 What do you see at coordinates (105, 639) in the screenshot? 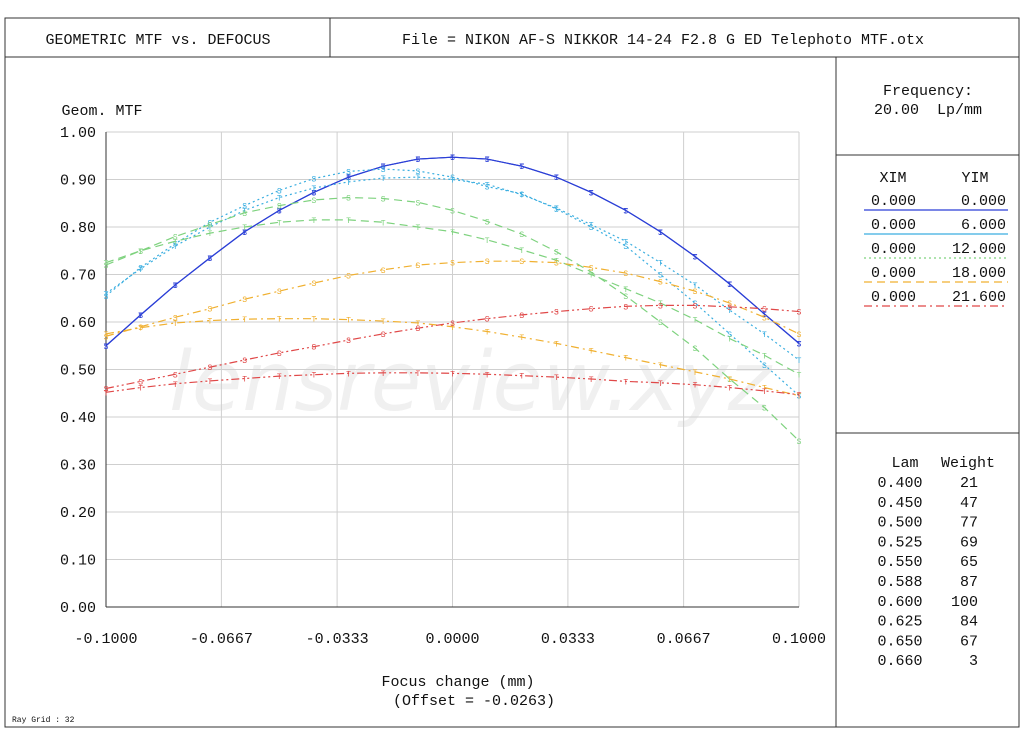
I see `x-tick-label: -0.1000` at bounding box center [105, 639].